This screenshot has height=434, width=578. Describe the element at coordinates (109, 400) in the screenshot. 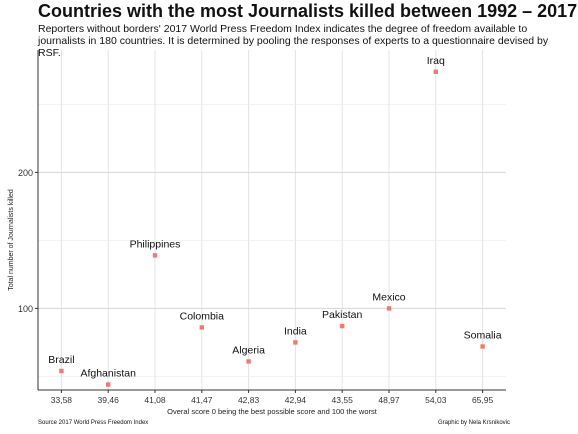

I see `x-tick-label: 39,46` at that location.